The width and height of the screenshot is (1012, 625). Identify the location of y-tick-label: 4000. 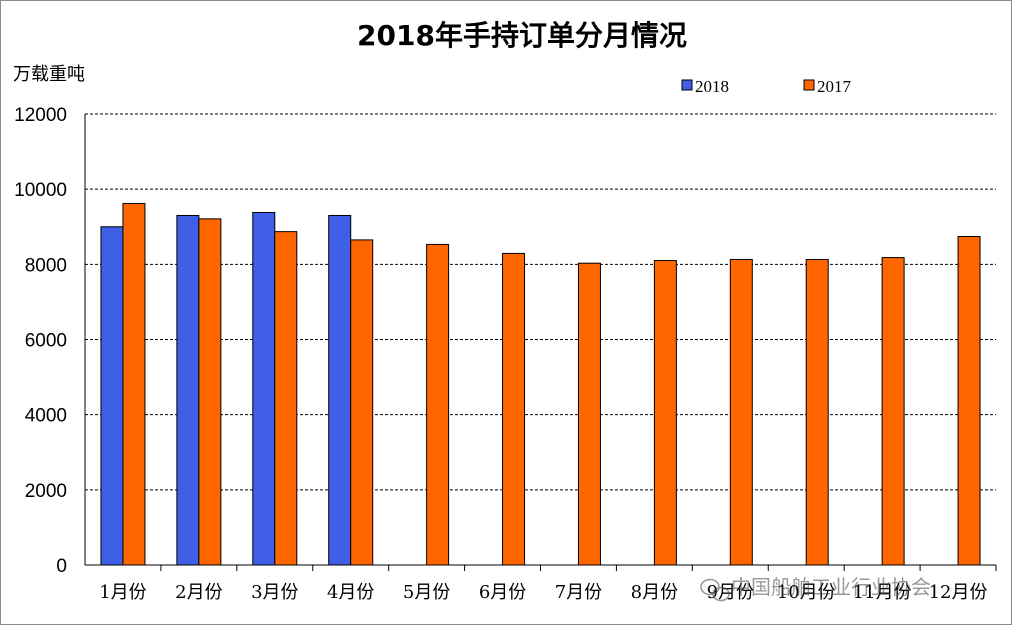
(46, 416).